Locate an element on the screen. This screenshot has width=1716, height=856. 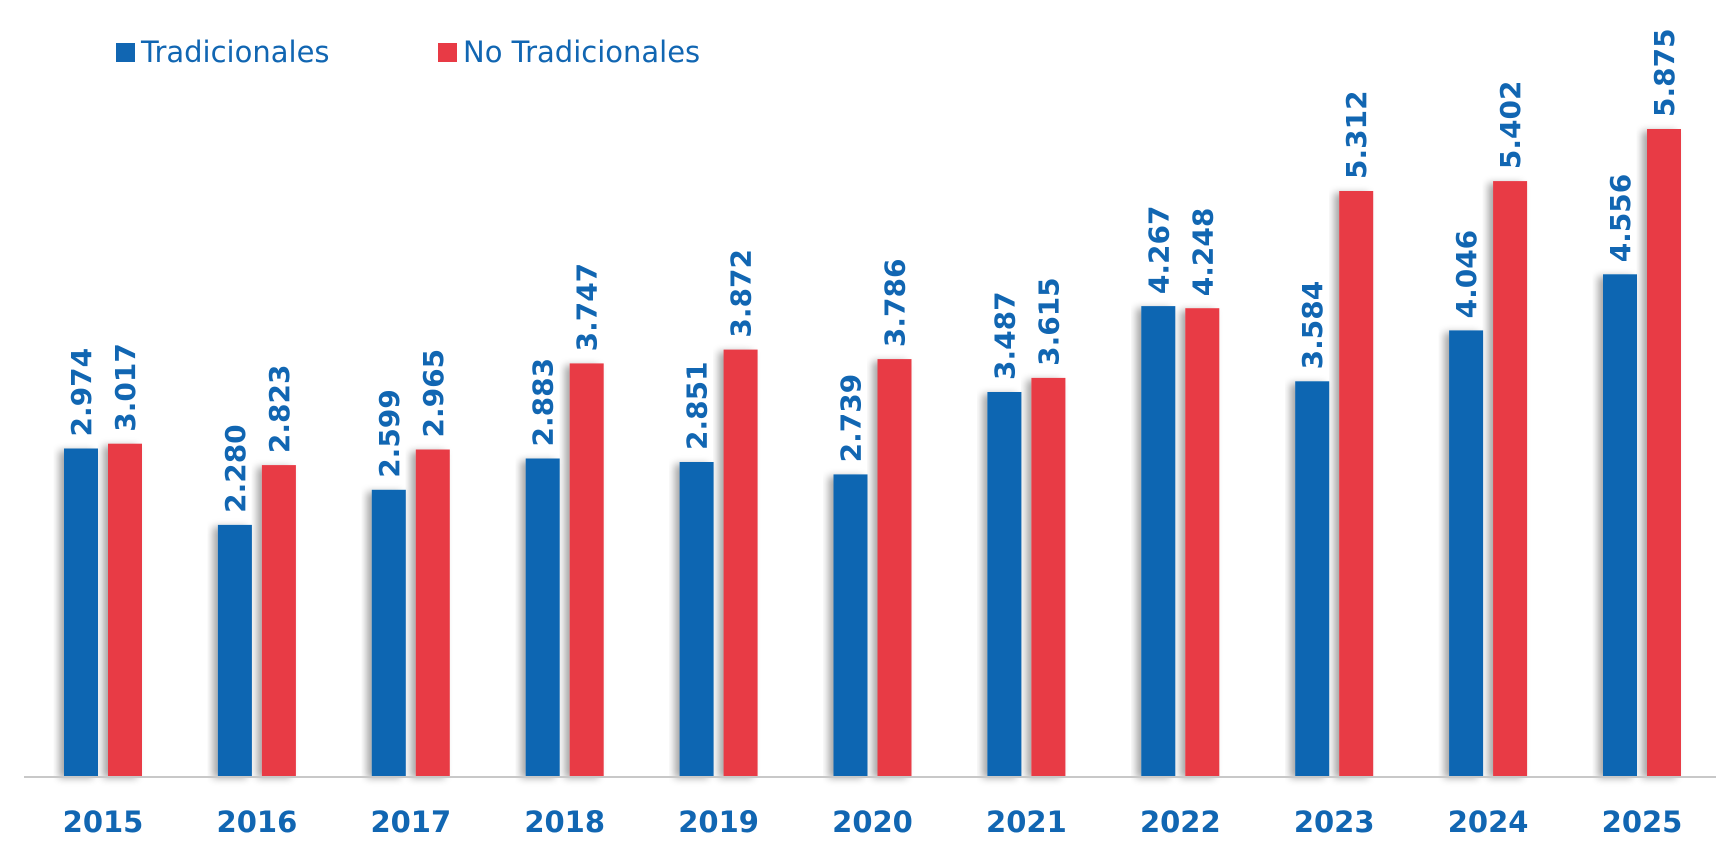
data-label-tradicionales-2025: 4.556 is located at coordinates (1620, 218).